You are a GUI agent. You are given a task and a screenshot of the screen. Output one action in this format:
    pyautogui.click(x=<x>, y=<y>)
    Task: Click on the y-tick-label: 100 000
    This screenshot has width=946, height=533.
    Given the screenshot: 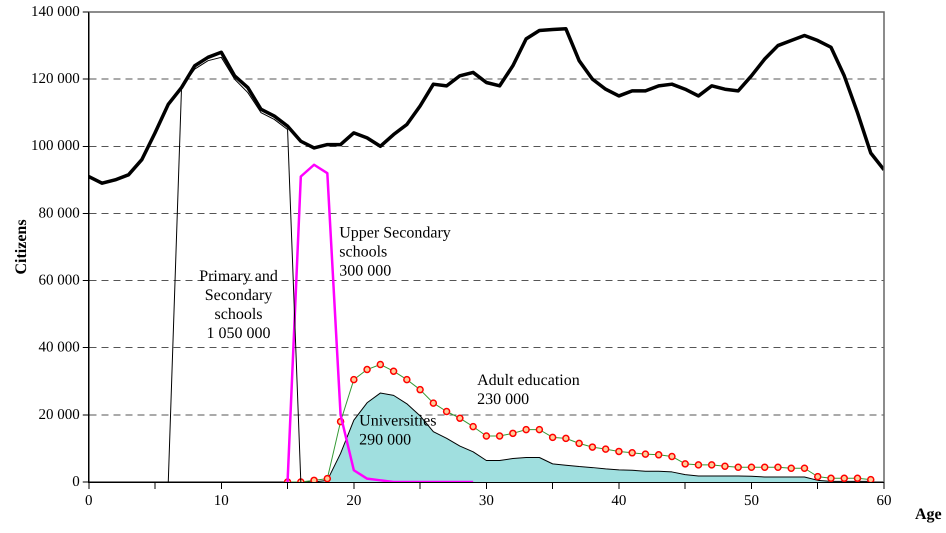 What is the action you would take?
    pyautogui.click(x=55, y=146)
    